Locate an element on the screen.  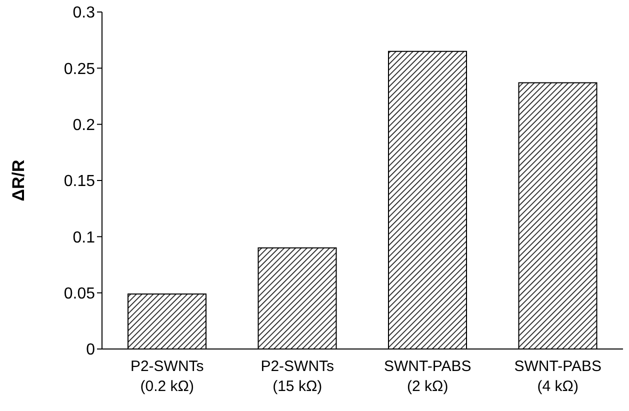
y-tick-label: 0.25 is located at coordinates (80, 69).